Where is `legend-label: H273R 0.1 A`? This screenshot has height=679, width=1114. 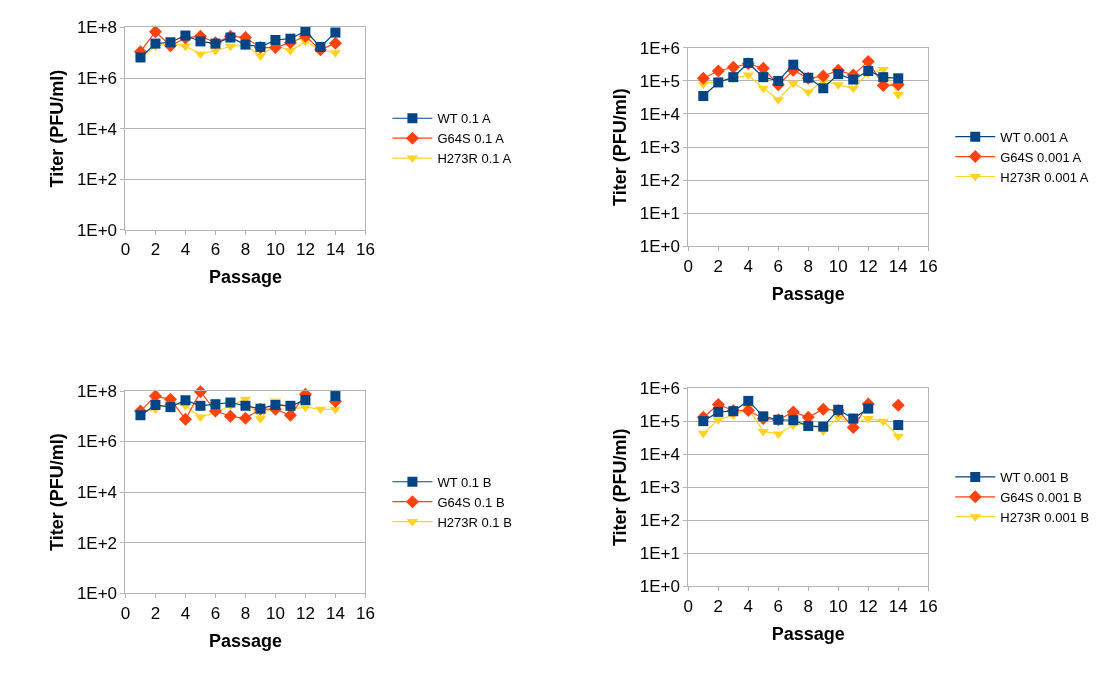
legend-label: H273R 0.1 A is located at coordinates (474, 159).